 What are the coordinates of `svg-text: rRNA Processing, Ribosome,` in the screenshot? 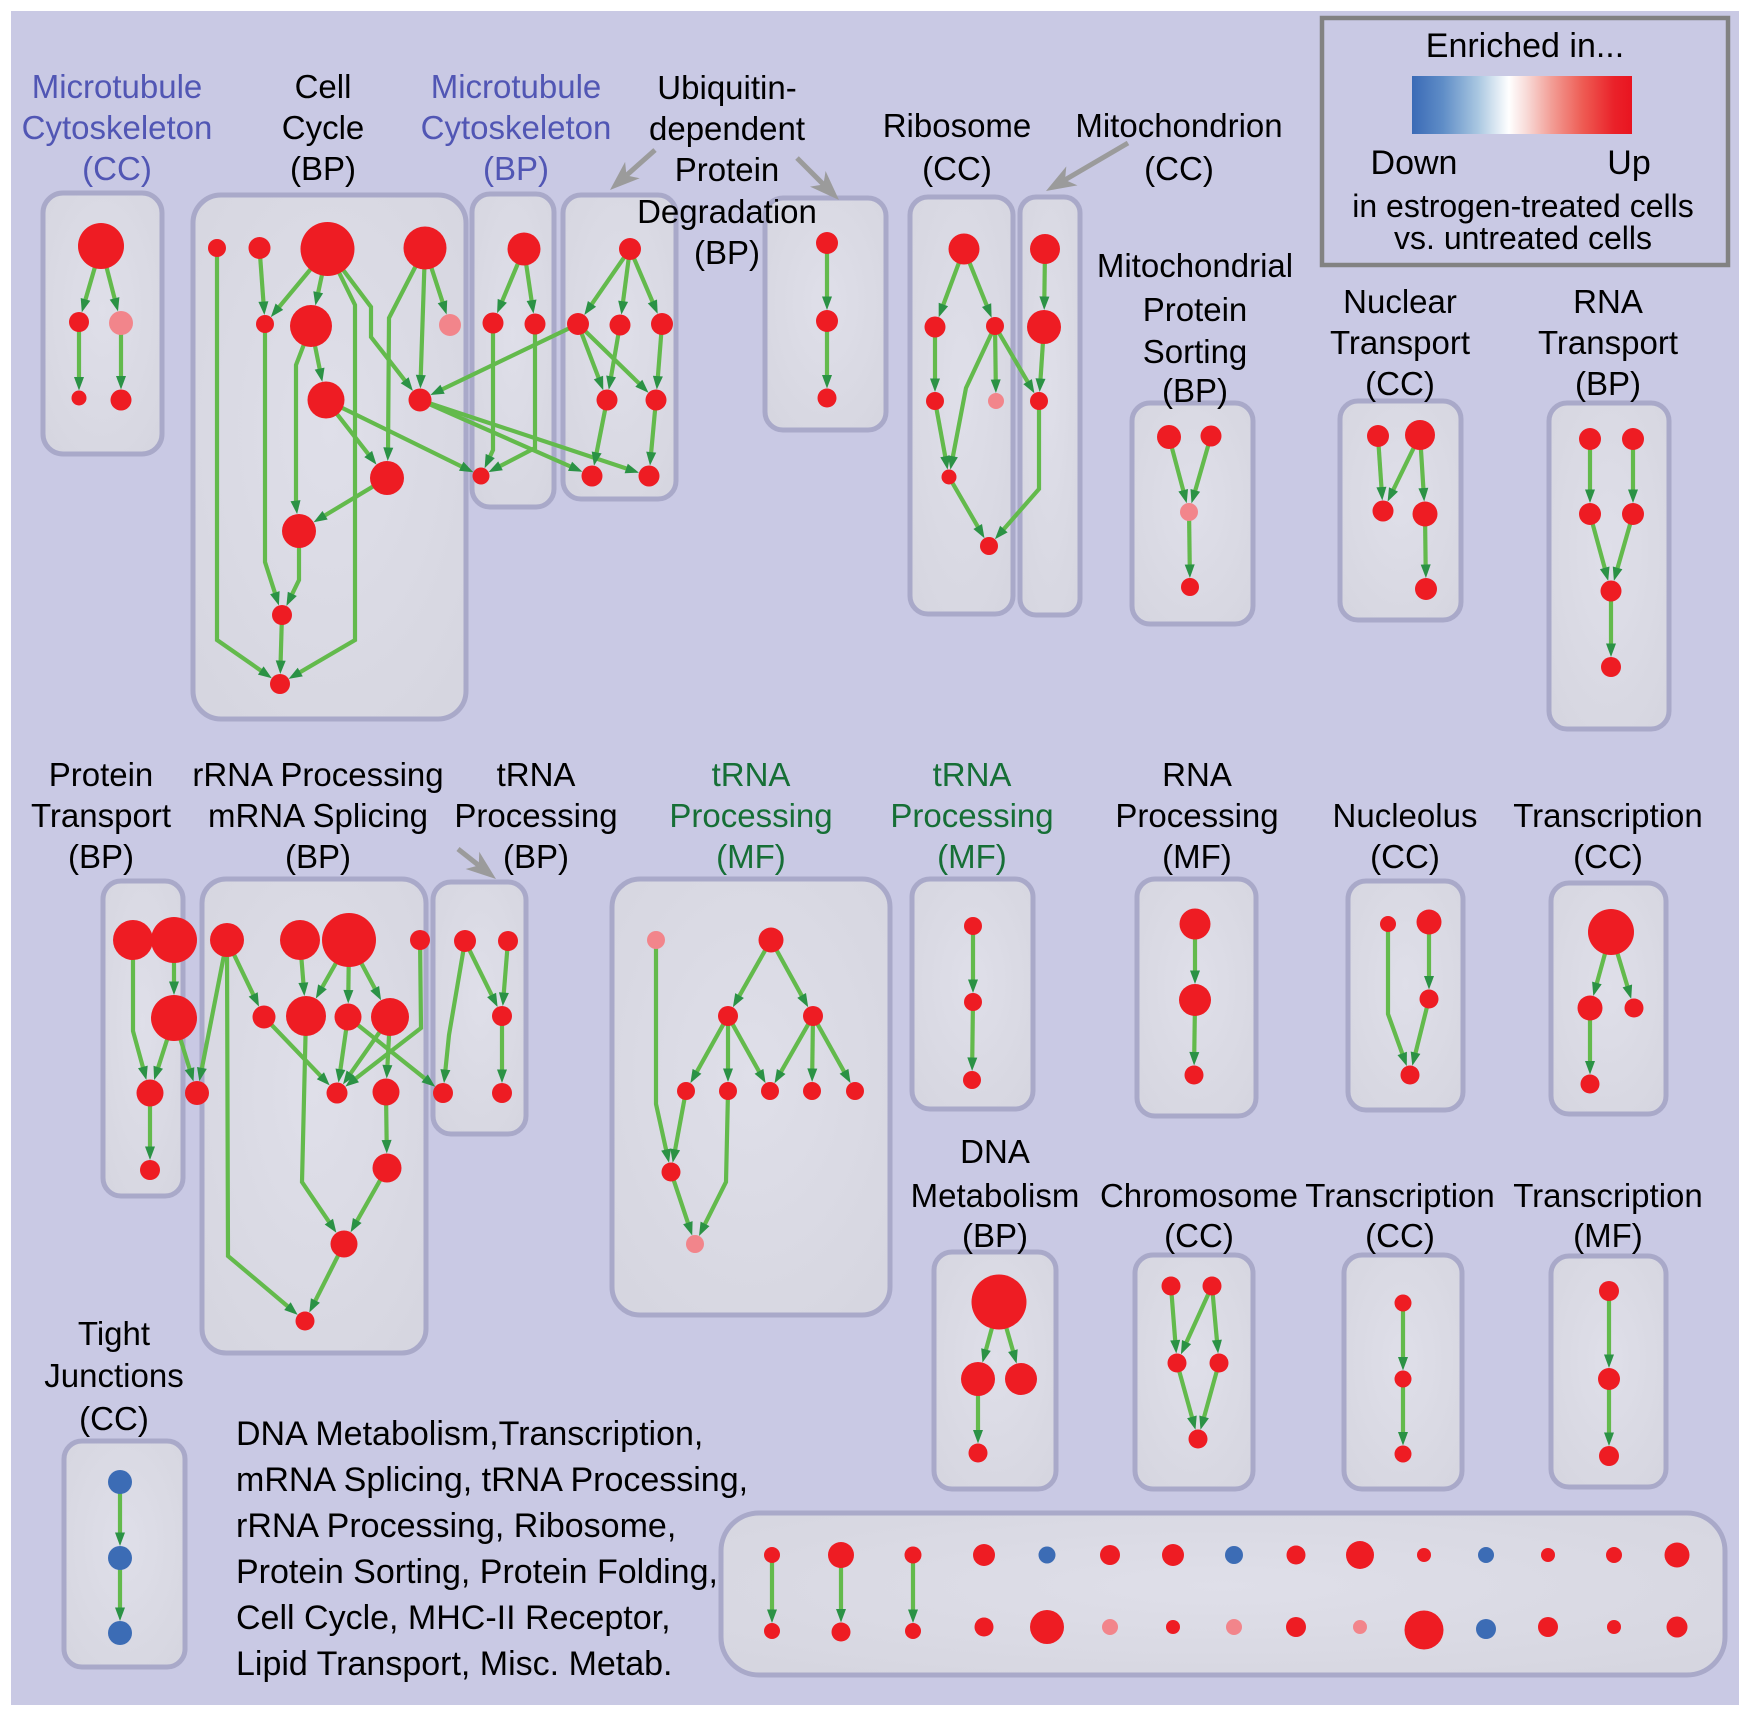 It's located at (456, 1526).